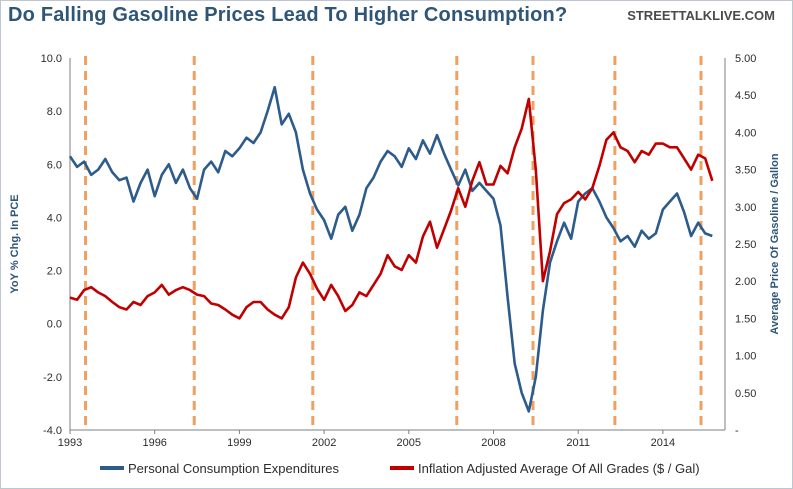 The width and height of the screenshot is (793, 489). I want to click on y2-tick-label: 2.00, so click(745, 282).